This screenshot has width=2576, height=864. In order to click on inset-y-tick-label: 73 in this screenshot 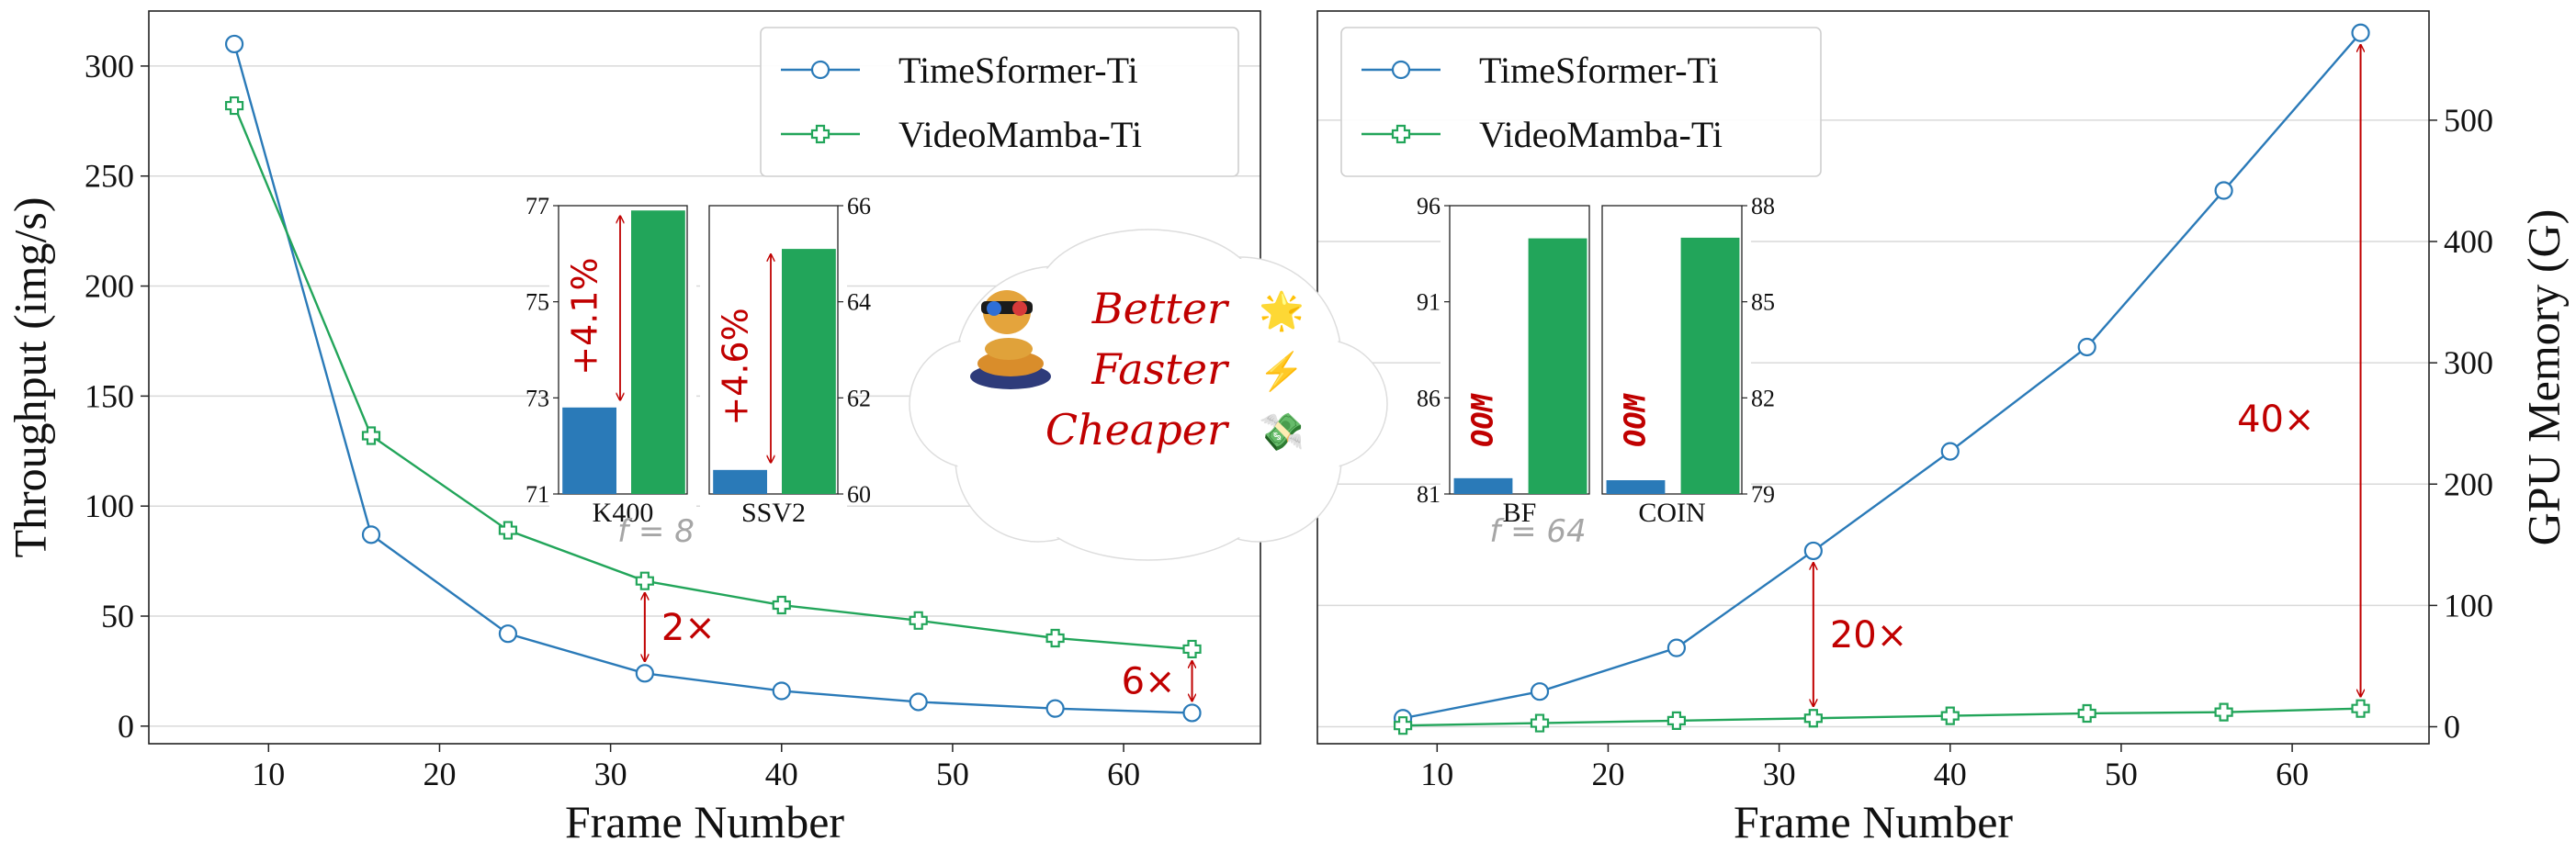, I will do `click(537, 398)`.